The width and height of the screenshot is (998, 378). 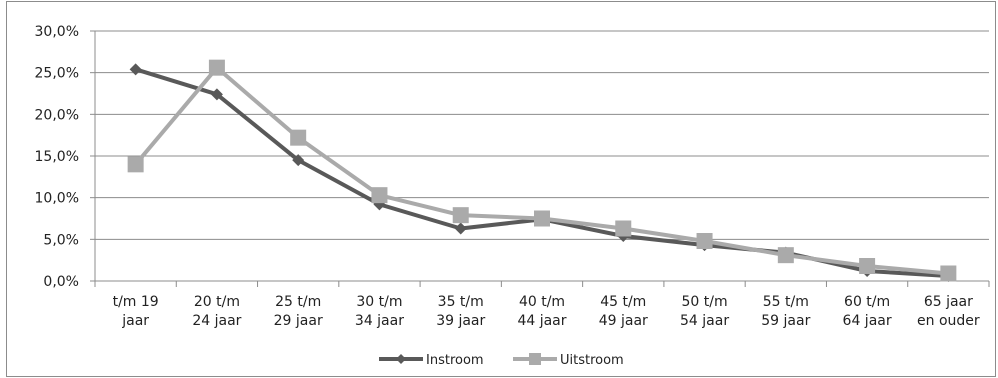 I want to click on x-tick-label: t/m 19, so click(x=136, y=302).